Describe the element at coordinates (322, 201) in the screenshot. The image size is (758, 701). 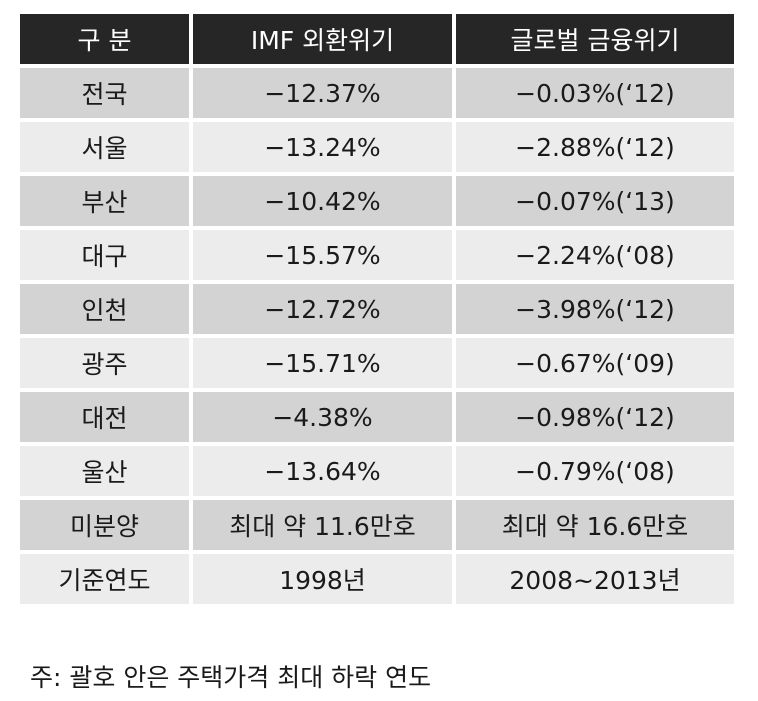
I see `imf-value: −10.42%` at that location.